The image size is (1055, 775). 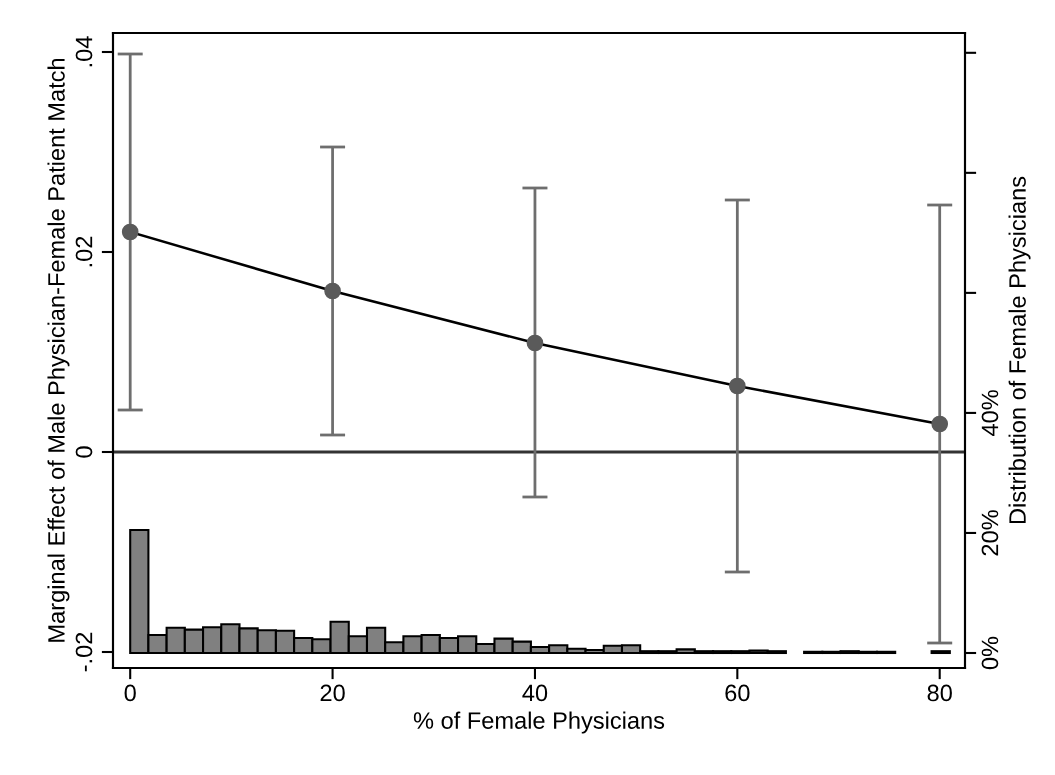 What do you see at coordinates (737, 693) in the screenshot?
I see `x-tick-label: 60` at bounding box center [737, 693].